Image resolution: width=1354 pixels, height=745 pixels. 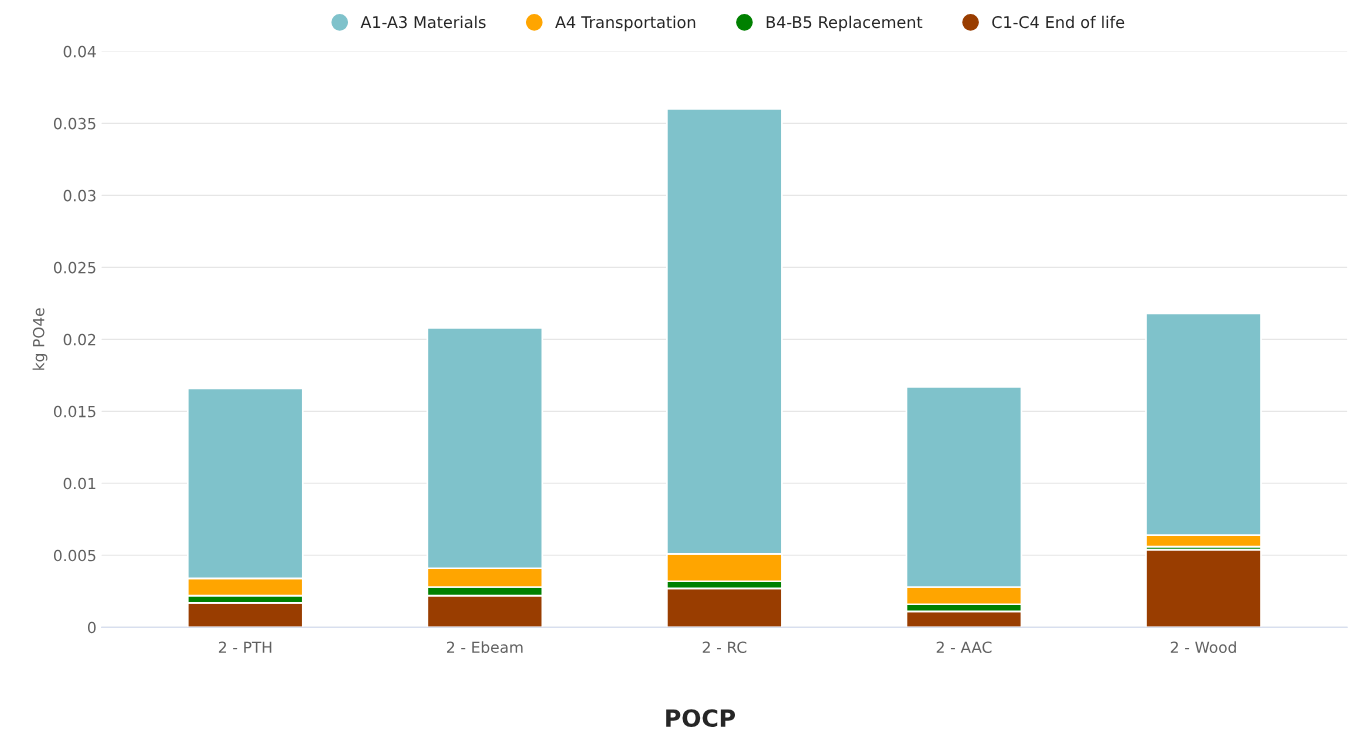 I want to click on y-tick-label: 0.015, so click(x=74, y=411).